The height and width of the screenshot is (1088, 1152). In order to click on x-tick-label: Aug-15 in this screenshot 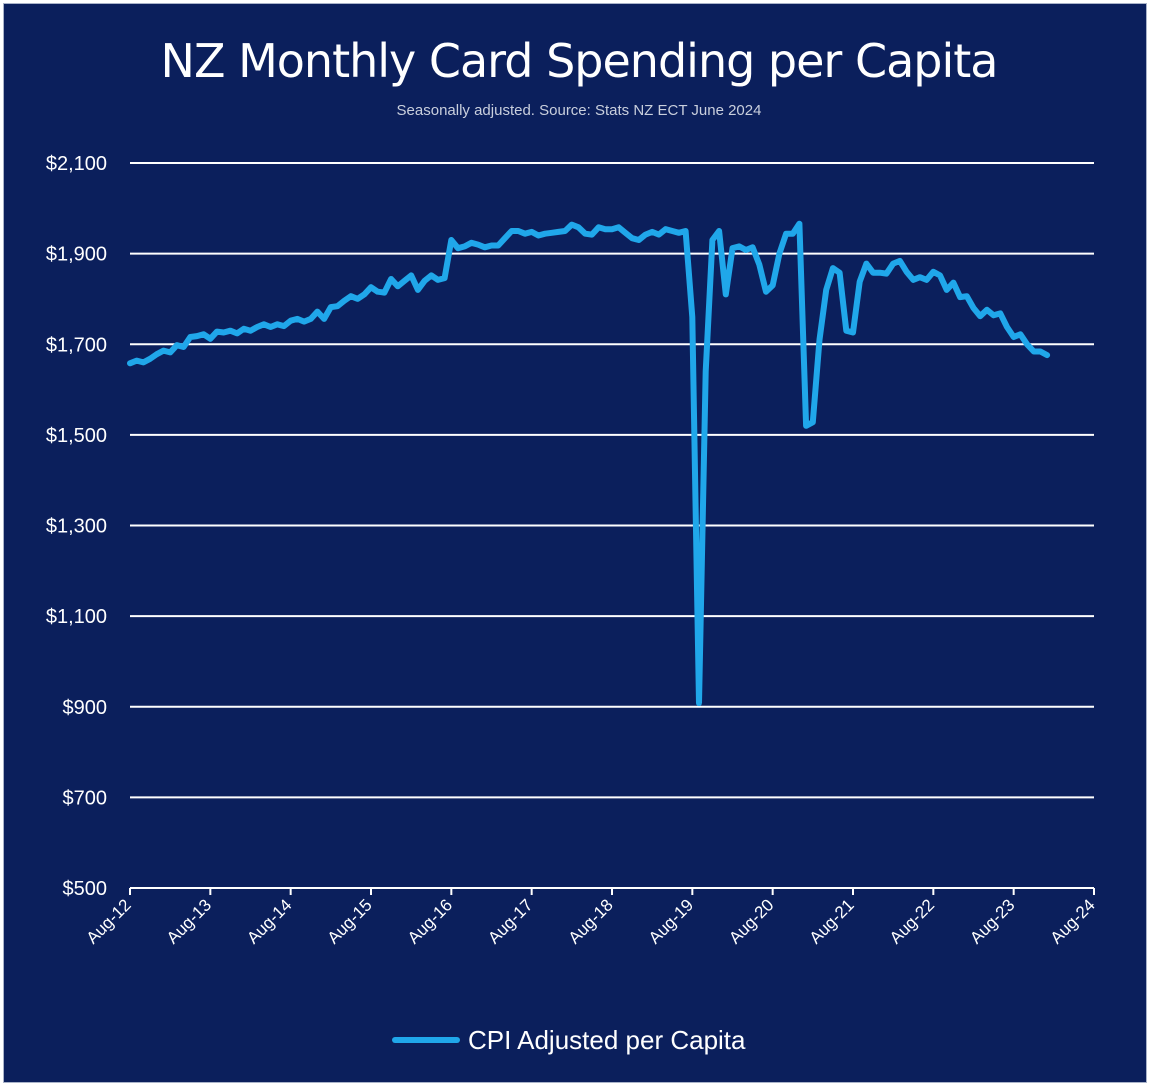, I will do `click(350, 921)`.